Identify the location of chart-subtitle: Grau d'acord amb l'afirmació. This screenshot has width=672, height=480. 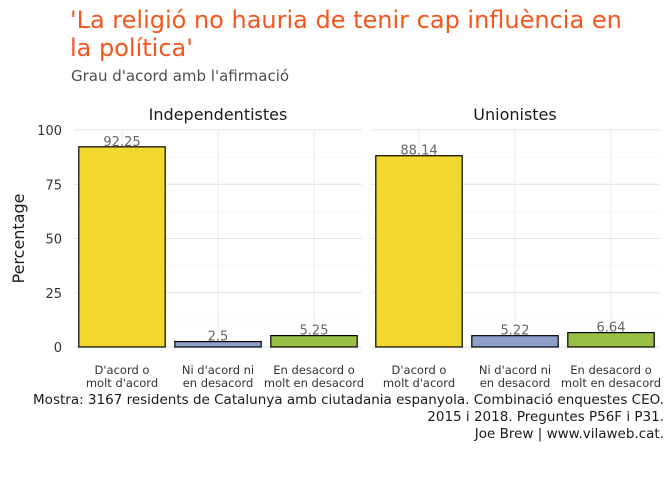
(180, 76).